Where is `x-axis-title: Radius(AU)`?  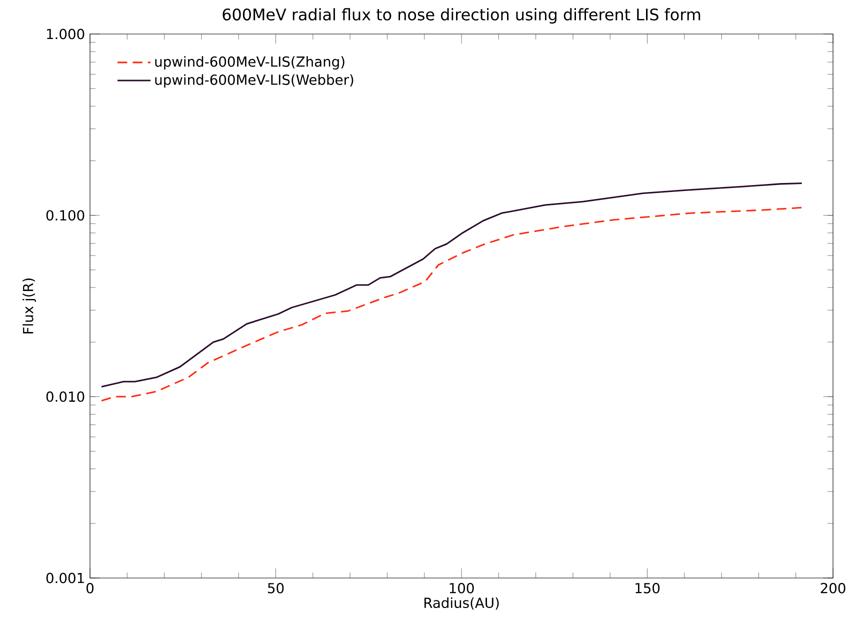
x-axis-title: Radius(AU) is located at coordinates (461, 603).